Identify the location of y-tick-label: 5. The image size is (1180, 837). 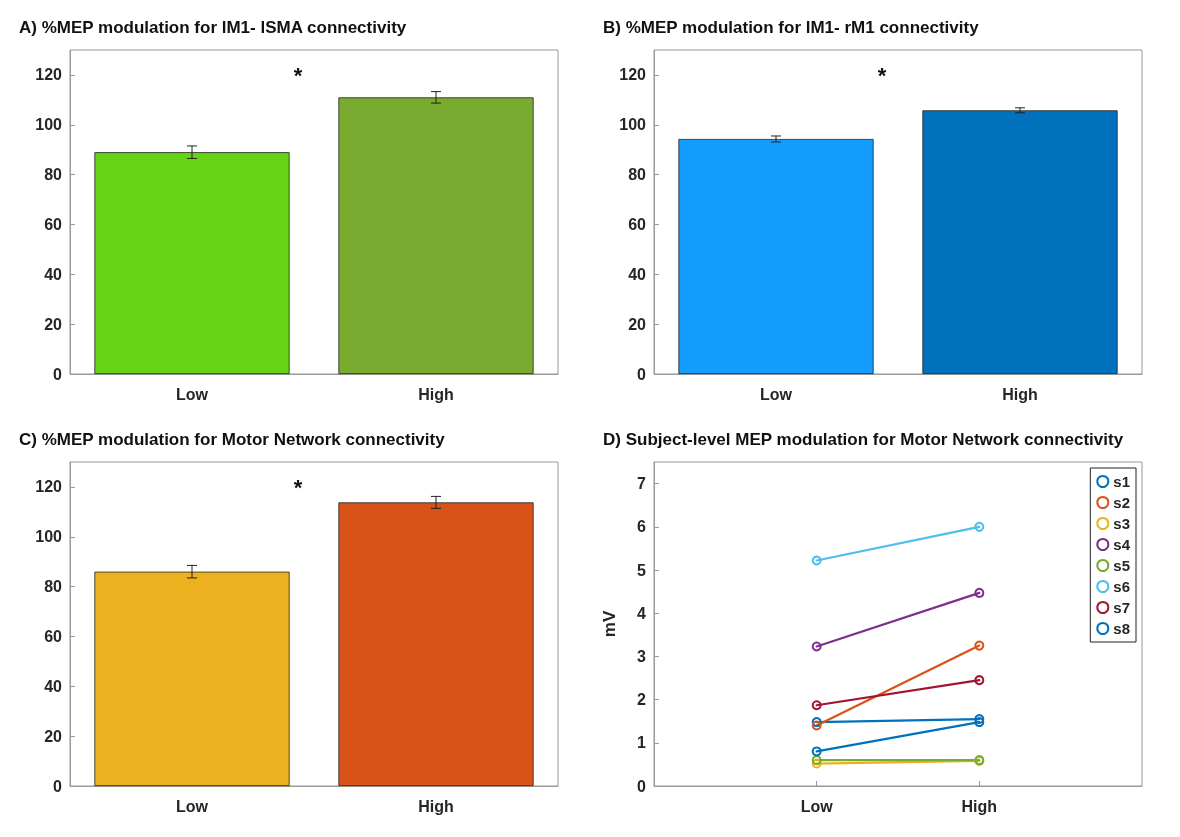
(642, 570).